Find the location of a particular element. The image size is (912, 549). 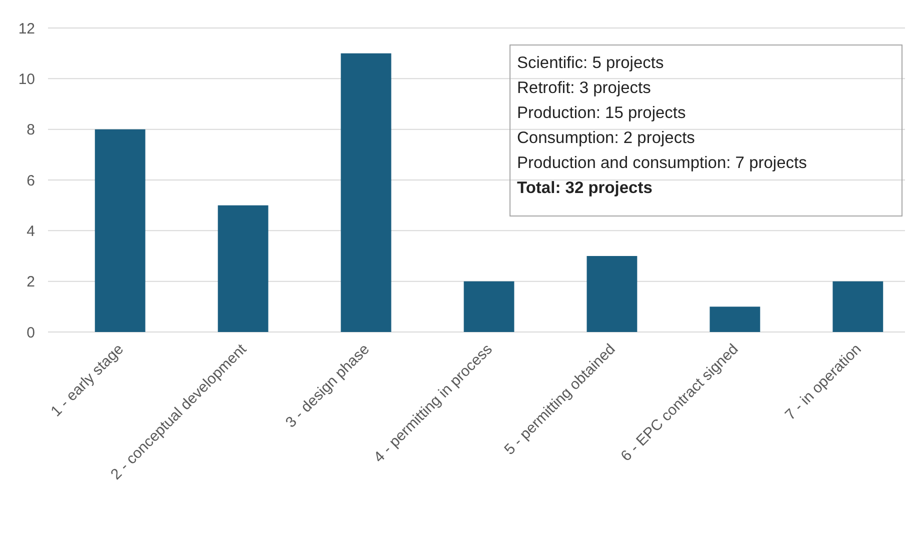

annotation: Retrofit: 3 projects is located at coordinates (584, 88).